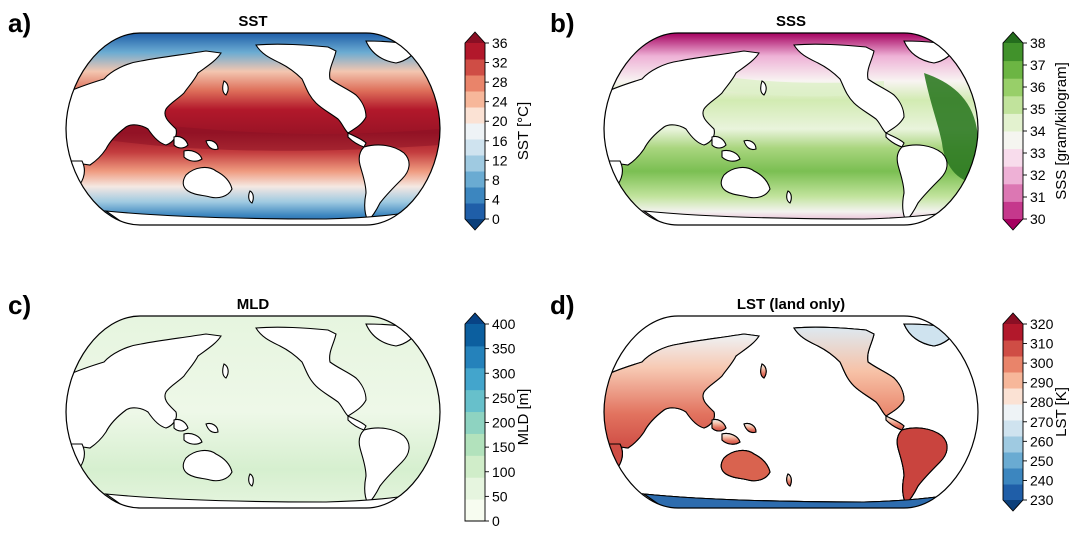  I want to click on colorbar-tick-label: 320, so click(1042, 324).